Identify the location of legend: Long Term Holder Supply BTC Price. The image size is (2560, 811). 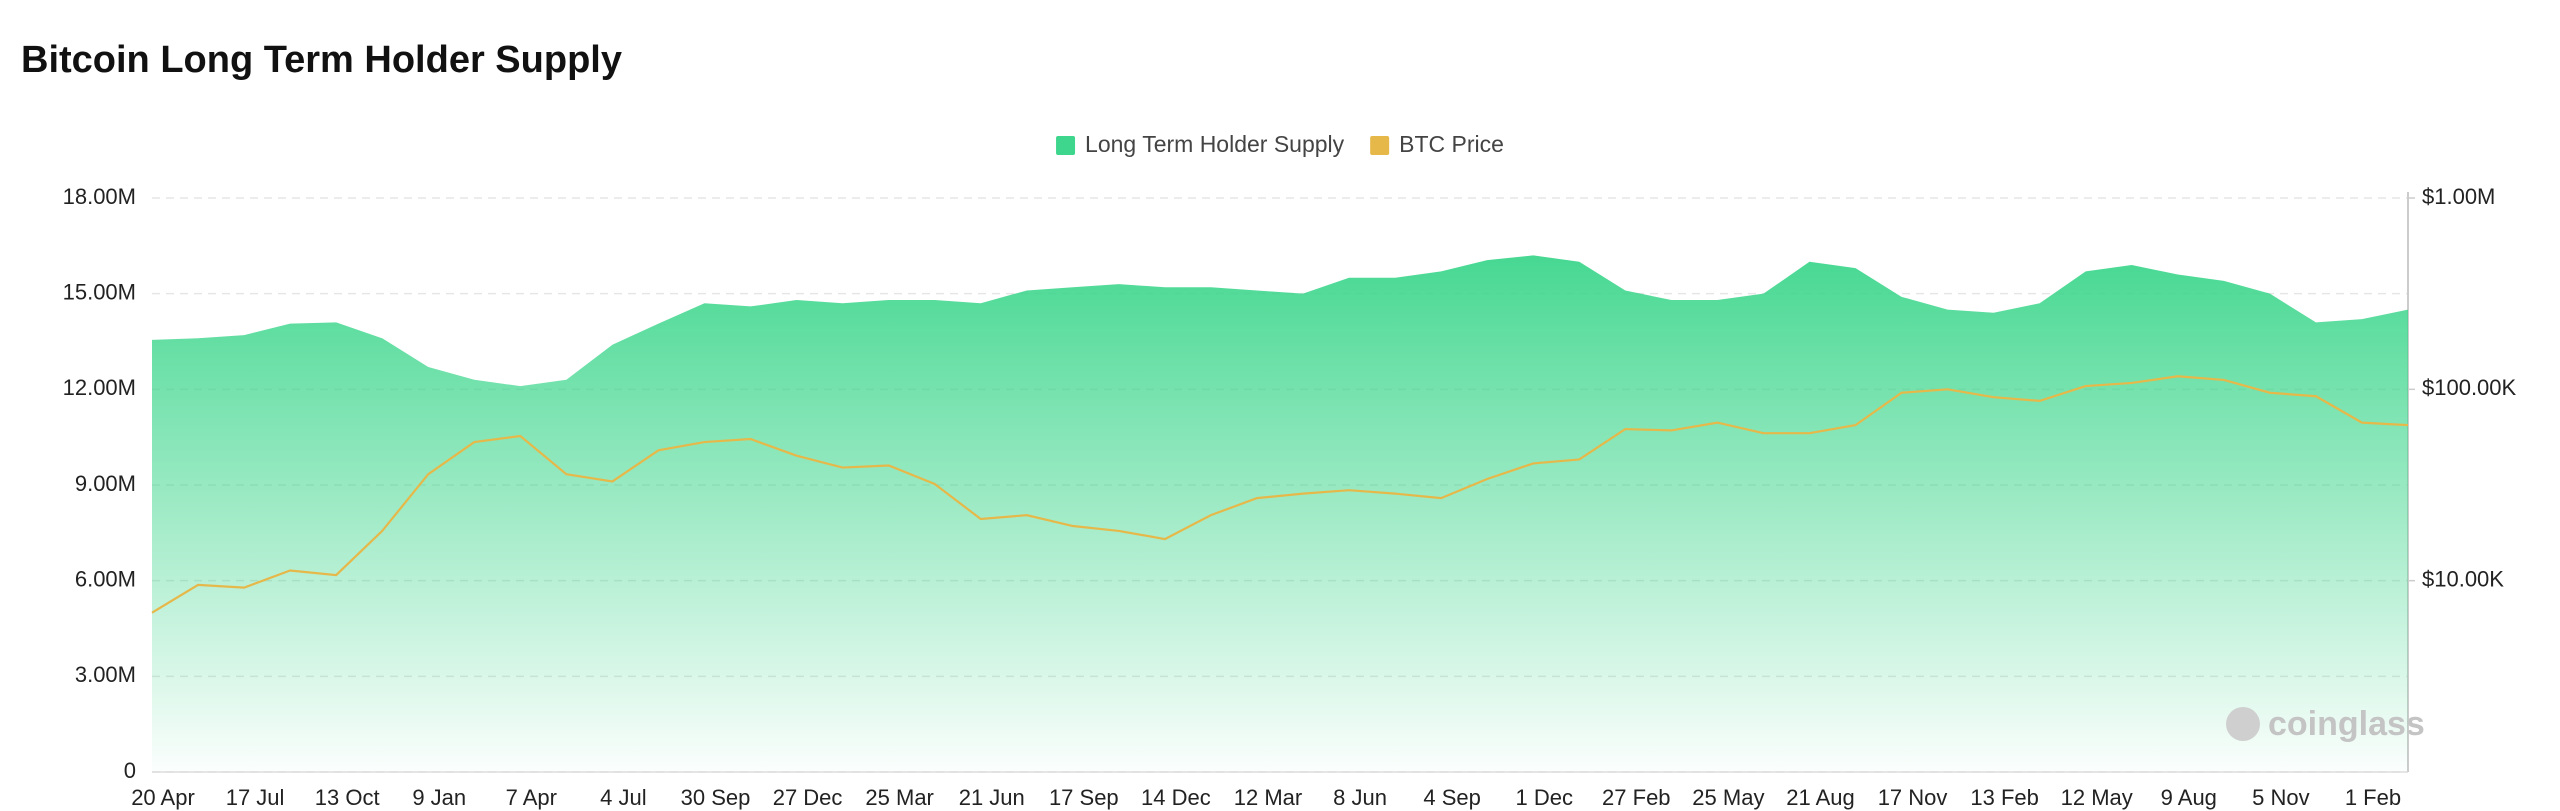
(1280, 144).